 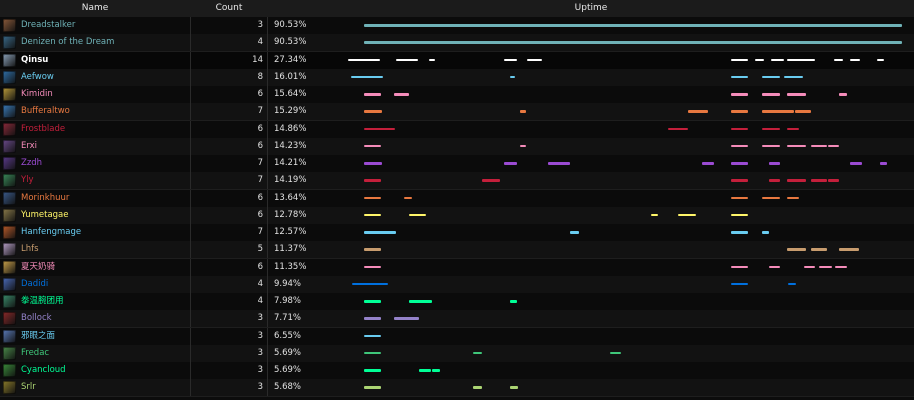 I want to click on count-cell: 7, so click(x=229, y=112).